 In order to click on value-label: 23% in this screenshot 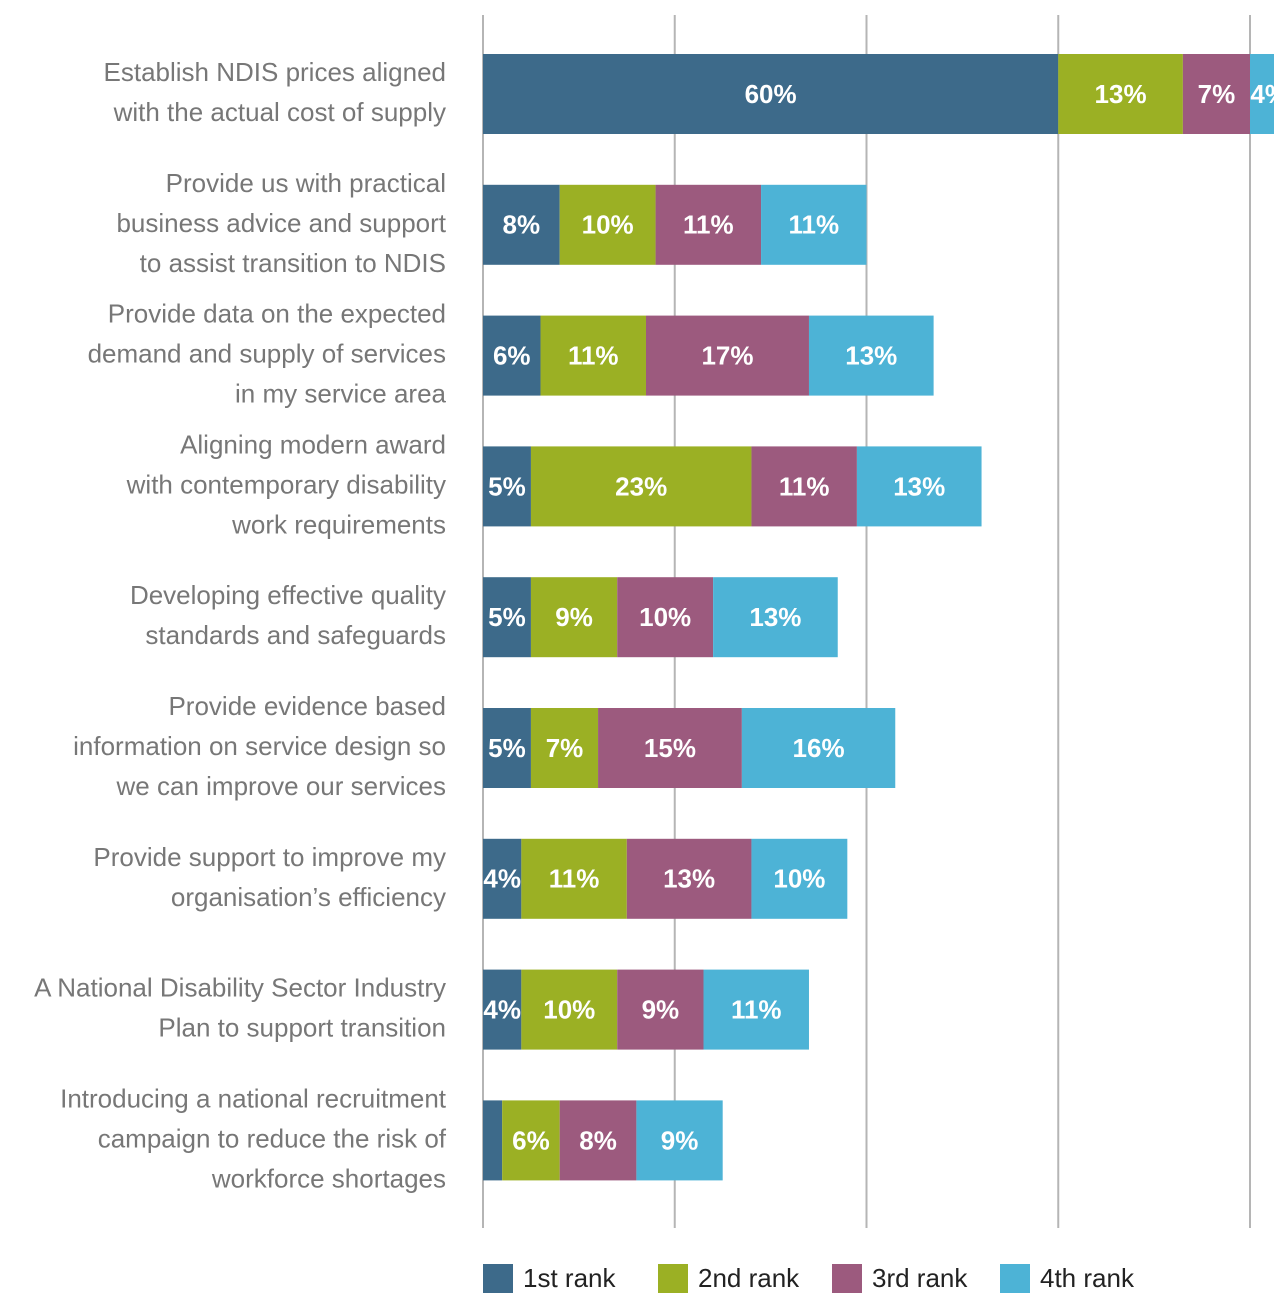, I will do `click(641, 486)`.